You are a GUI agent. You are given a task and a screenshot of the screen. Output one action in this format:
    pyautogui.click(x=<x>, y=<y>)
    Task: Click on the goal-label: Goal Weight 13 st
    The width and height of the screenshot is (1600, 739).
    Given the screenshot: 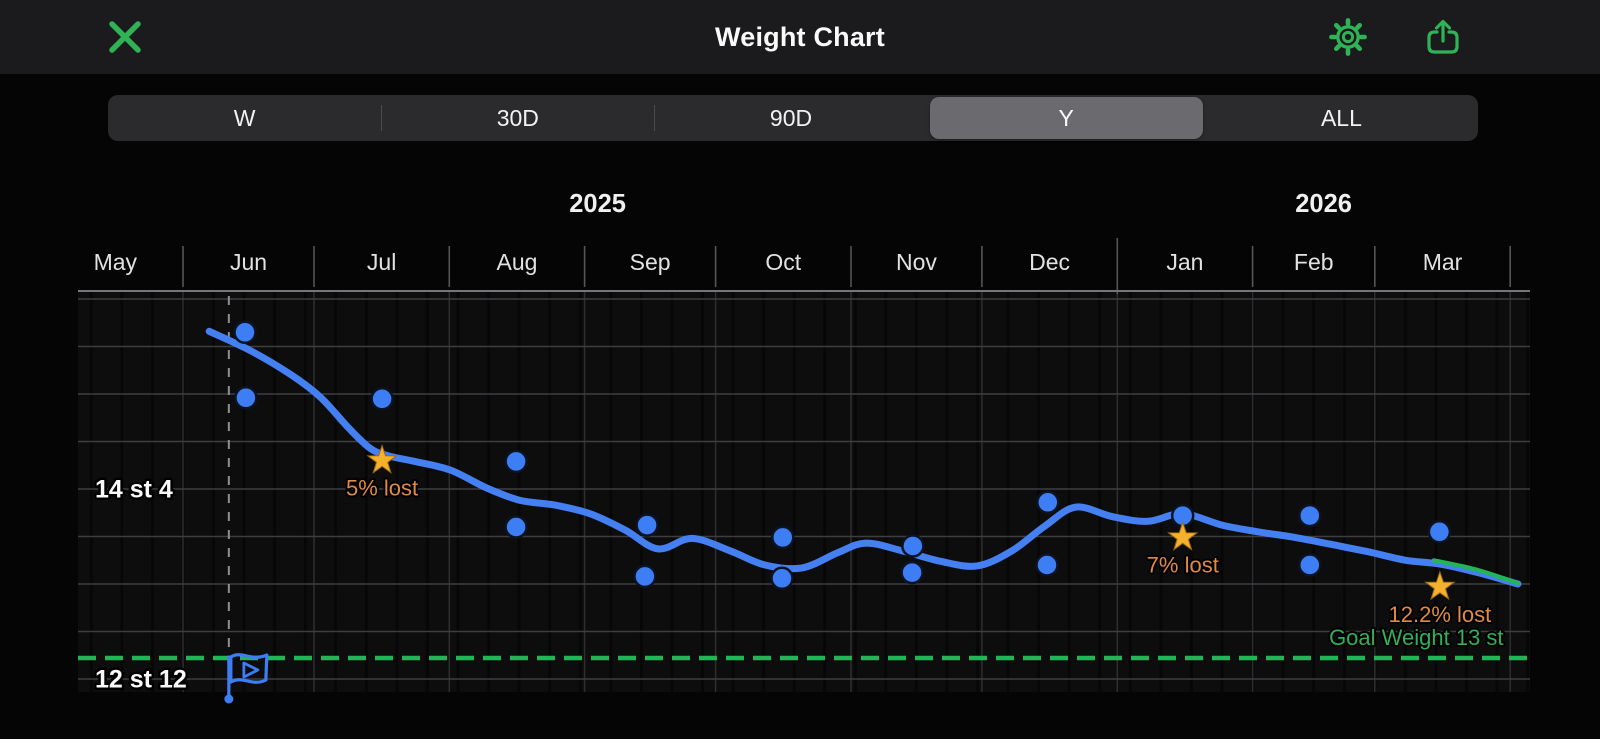 What is the action you would take?
    pyautogui.click(x=1416, y=637)
    